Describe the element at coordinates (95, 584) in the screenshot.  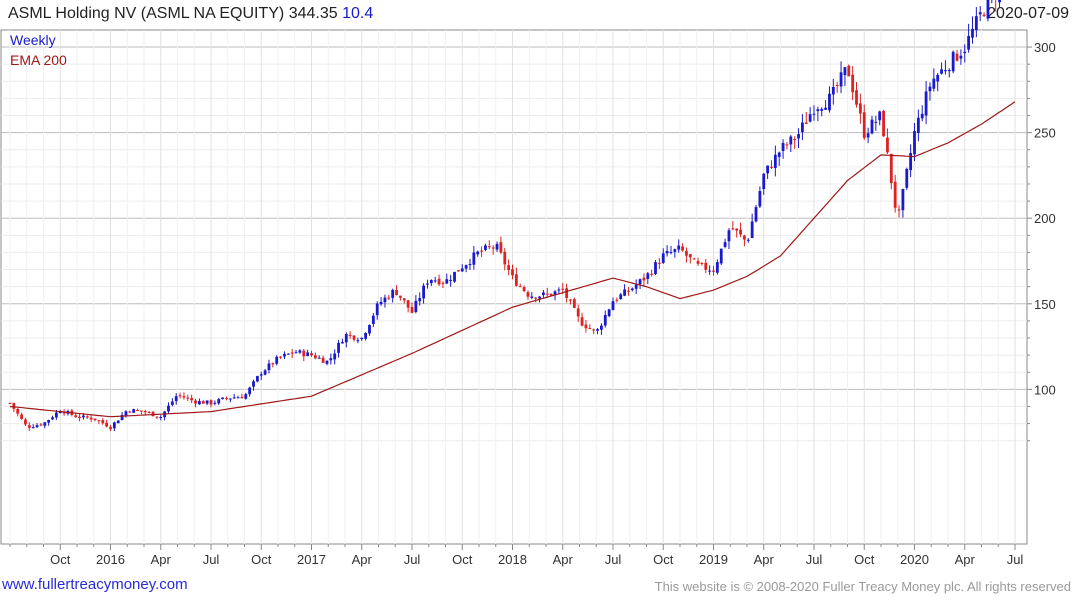
I see `website-link: www.fullertreacymoney.com` at that location.